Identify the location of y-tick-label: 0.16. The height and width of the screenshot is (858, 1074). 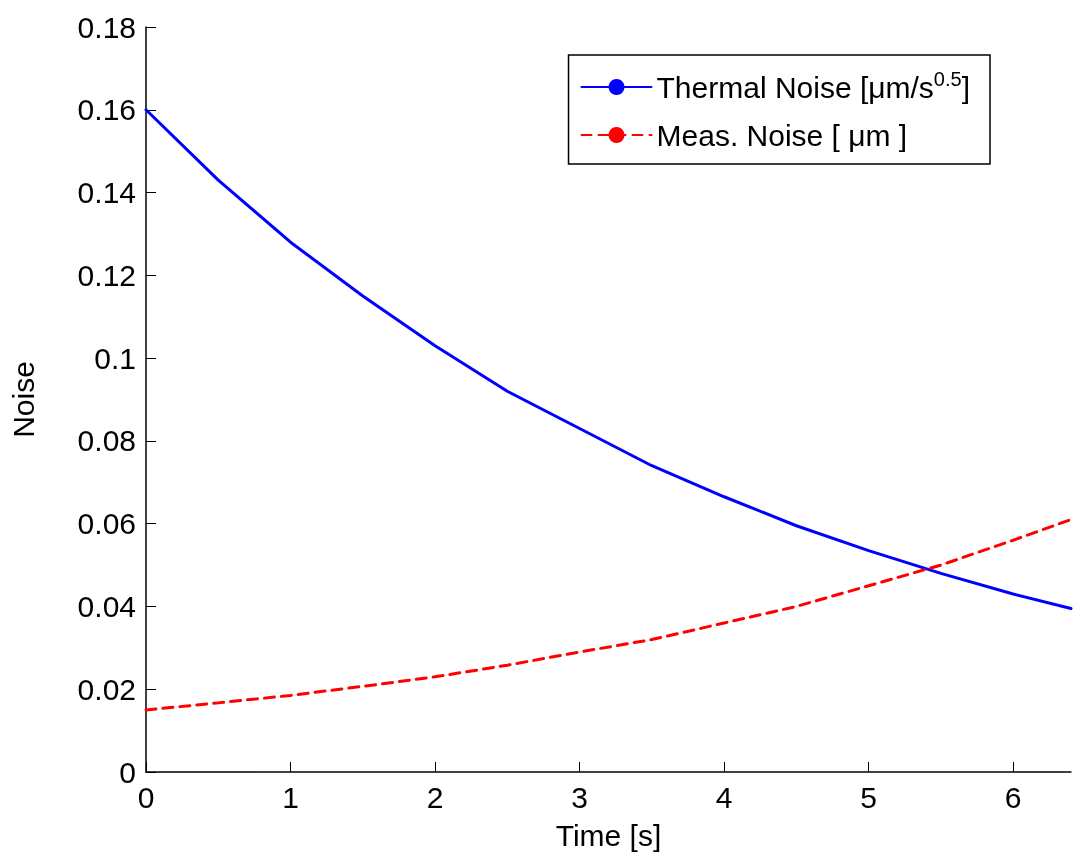
(106, 110).